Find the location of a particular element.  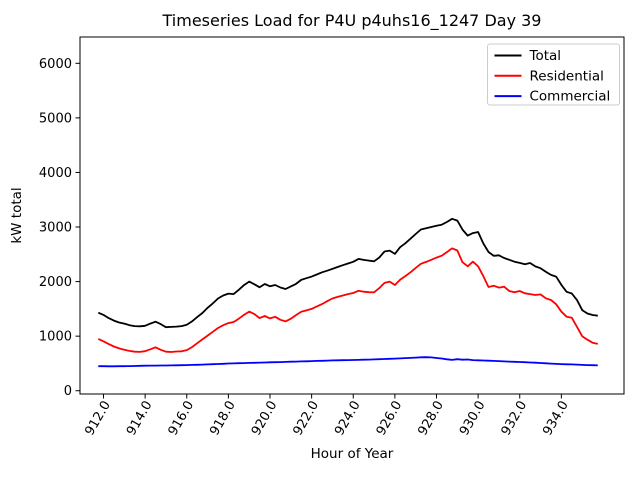

x-tick-label: 916.0 is located at coordinates (182, 419).